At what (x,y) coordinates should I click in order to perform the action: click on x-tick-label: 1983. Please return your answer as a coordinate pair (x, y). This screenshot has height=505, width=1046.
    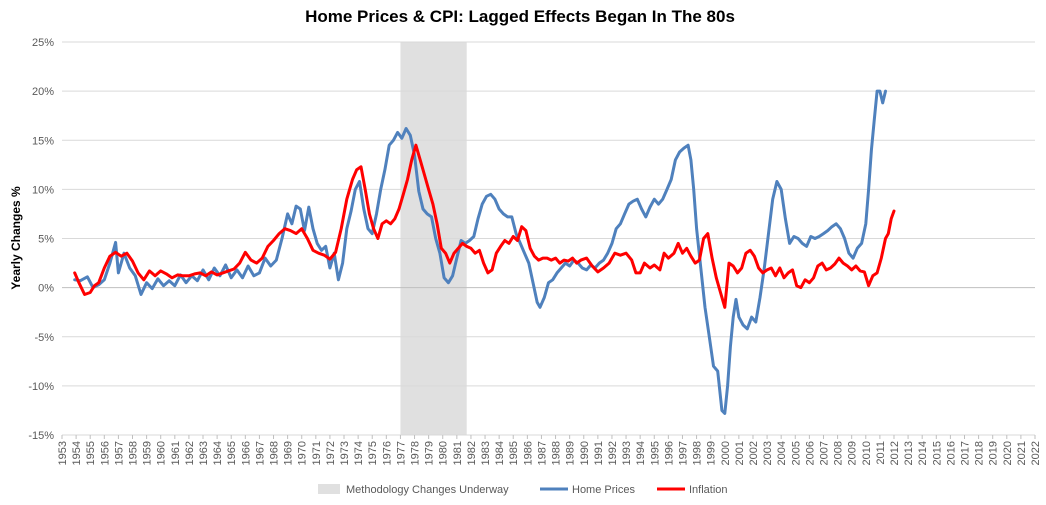
    Looking at the image, I should click on (486, 453).